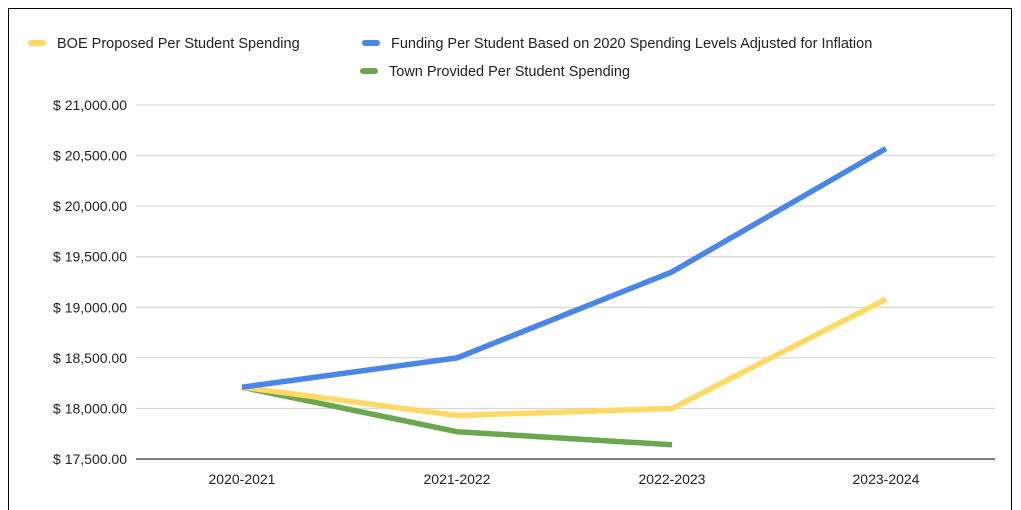  What do you see at coordinates (886, 479) in the screenshot?
I see `x-tick-label: 2023-2024` at bounding box center [886, 479].